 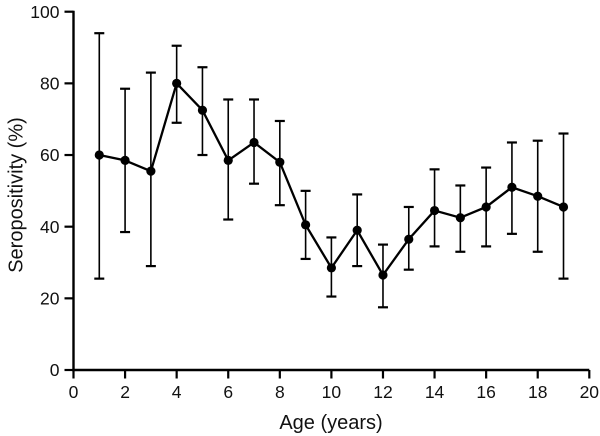 What do you see at coordinates (331, 423) in the screenshot?
I see `x-axis-title: Age (years)` at bounding box center [331, 423].